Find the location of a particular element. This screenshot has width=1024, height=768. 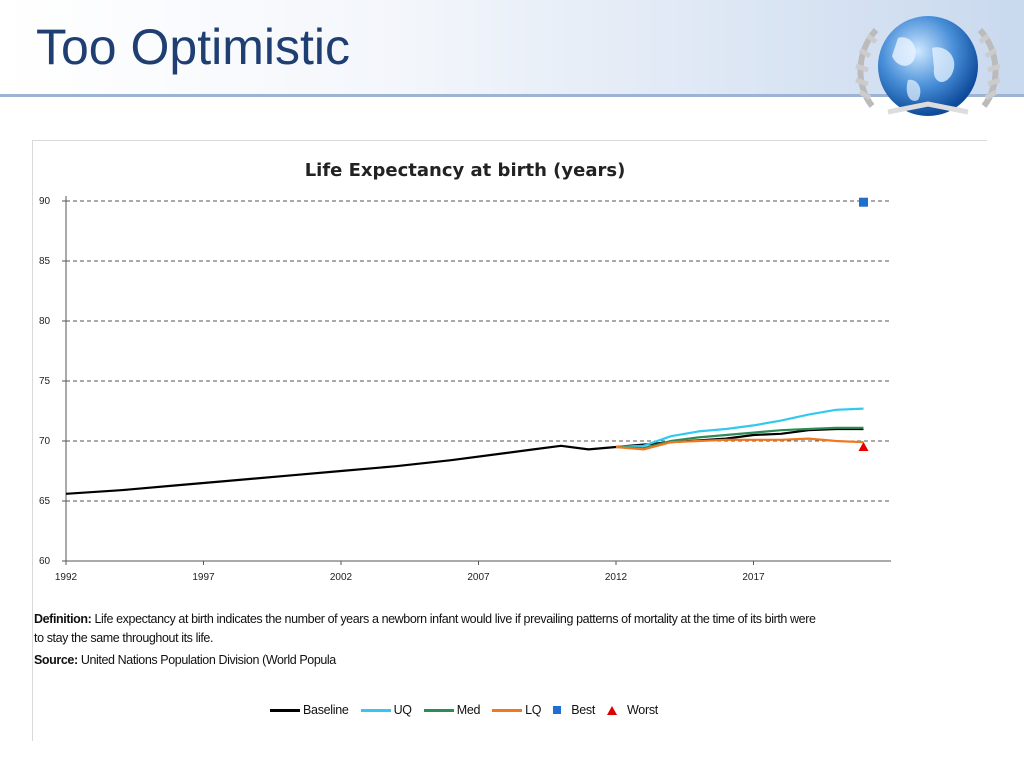

definition-text-line2: to stay the same throughout its life. is located at coordinates (124, 638).